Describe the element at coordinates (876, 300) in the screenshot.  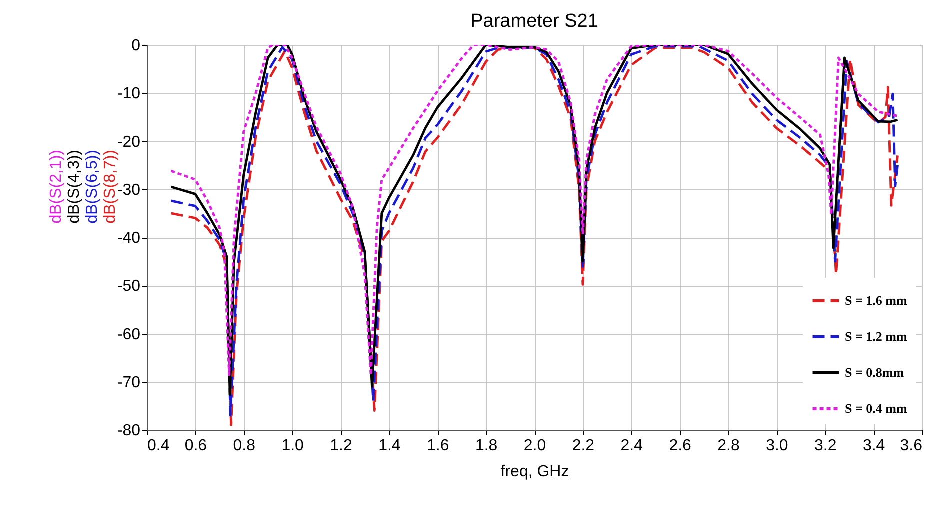
I see `legend-label: S = 1.6 mm` at that location.